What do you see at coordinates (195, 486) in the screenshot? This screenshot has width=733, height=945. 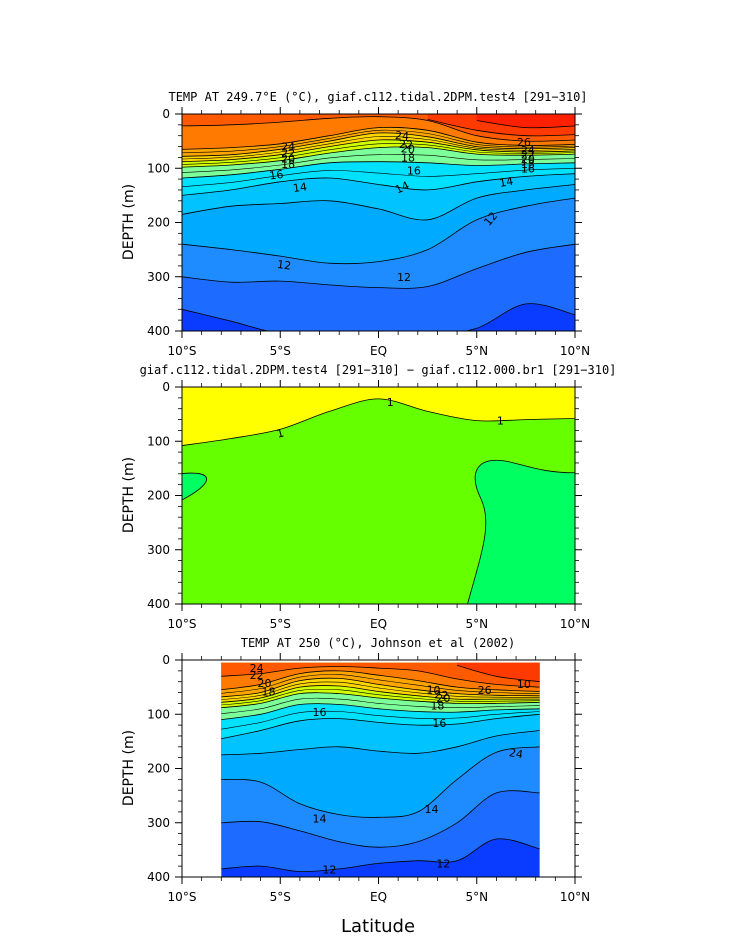 I see `panel-2-minus1-left-region` at bounding box center [195, 486].